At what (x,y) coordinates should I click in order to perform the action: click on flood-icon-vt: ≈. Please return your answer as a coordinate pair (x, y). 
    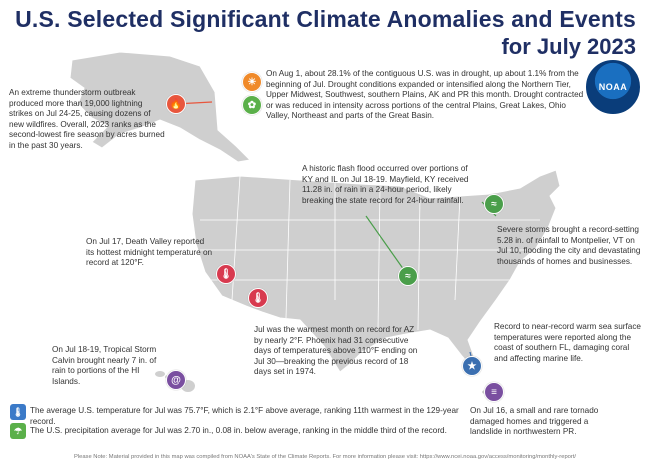
    Looking at the image, I should click on (494, 204).